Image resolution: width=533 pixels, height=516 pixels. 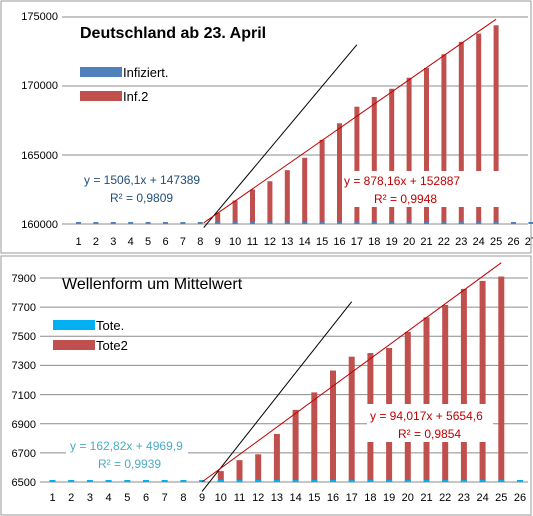 I want to click on y-tick-label: 6500, so click(x=24, y=483).